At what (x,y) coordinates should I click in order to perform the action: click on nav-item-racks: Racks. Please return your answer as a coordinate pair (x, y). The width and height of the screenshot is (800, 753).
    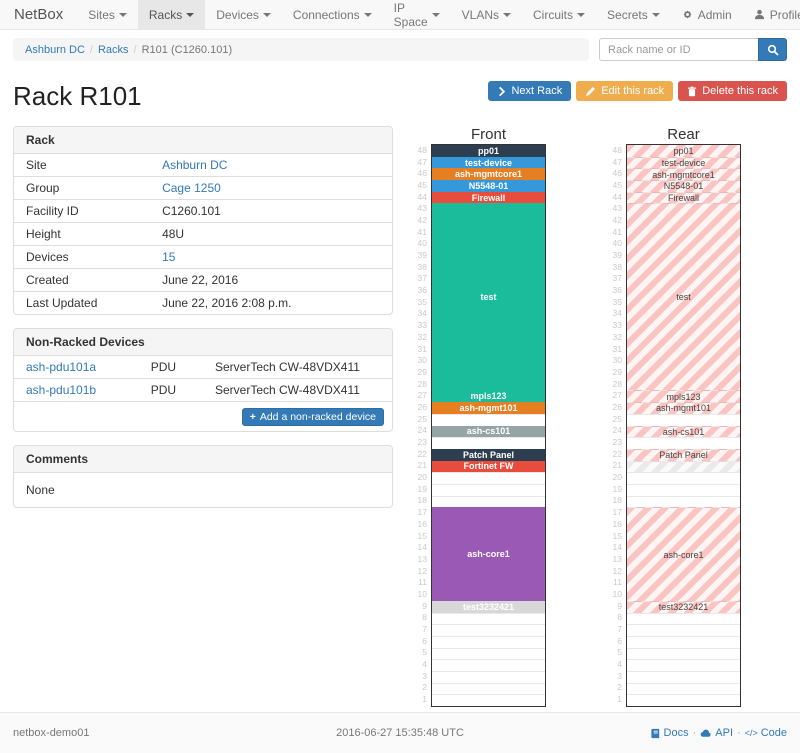
    Looking at the image, I should click on (171, 14).